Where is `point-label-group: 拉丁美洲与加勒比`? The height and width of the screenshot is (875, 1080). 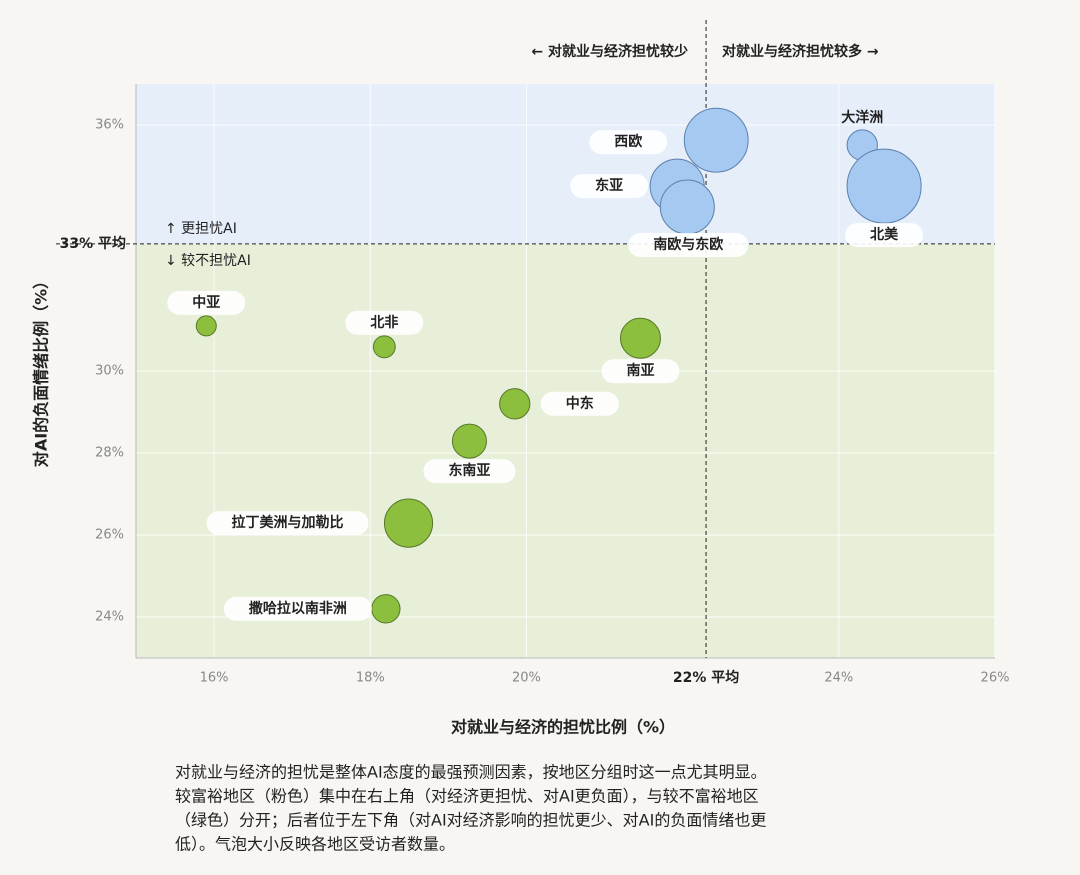
point-label-group: 拉丁美洲与加勒比 is located at coordinates (287, 523).